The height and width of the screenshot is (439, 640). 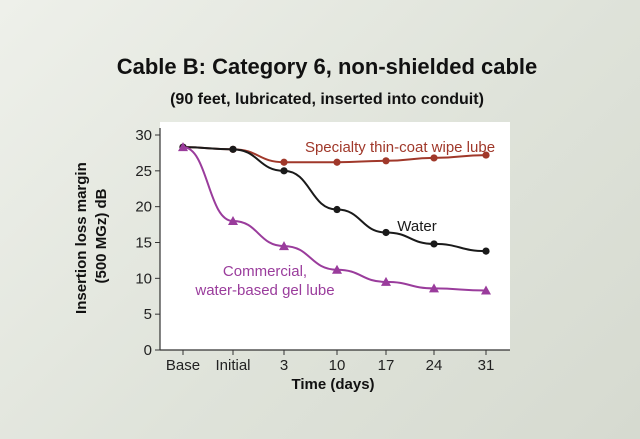 What do you see at coordinates (91, 236) in the screenshot?
I see `y-axis-label: Insertion loss margin (500 MGz) dB` at bounding box center [91, 236].